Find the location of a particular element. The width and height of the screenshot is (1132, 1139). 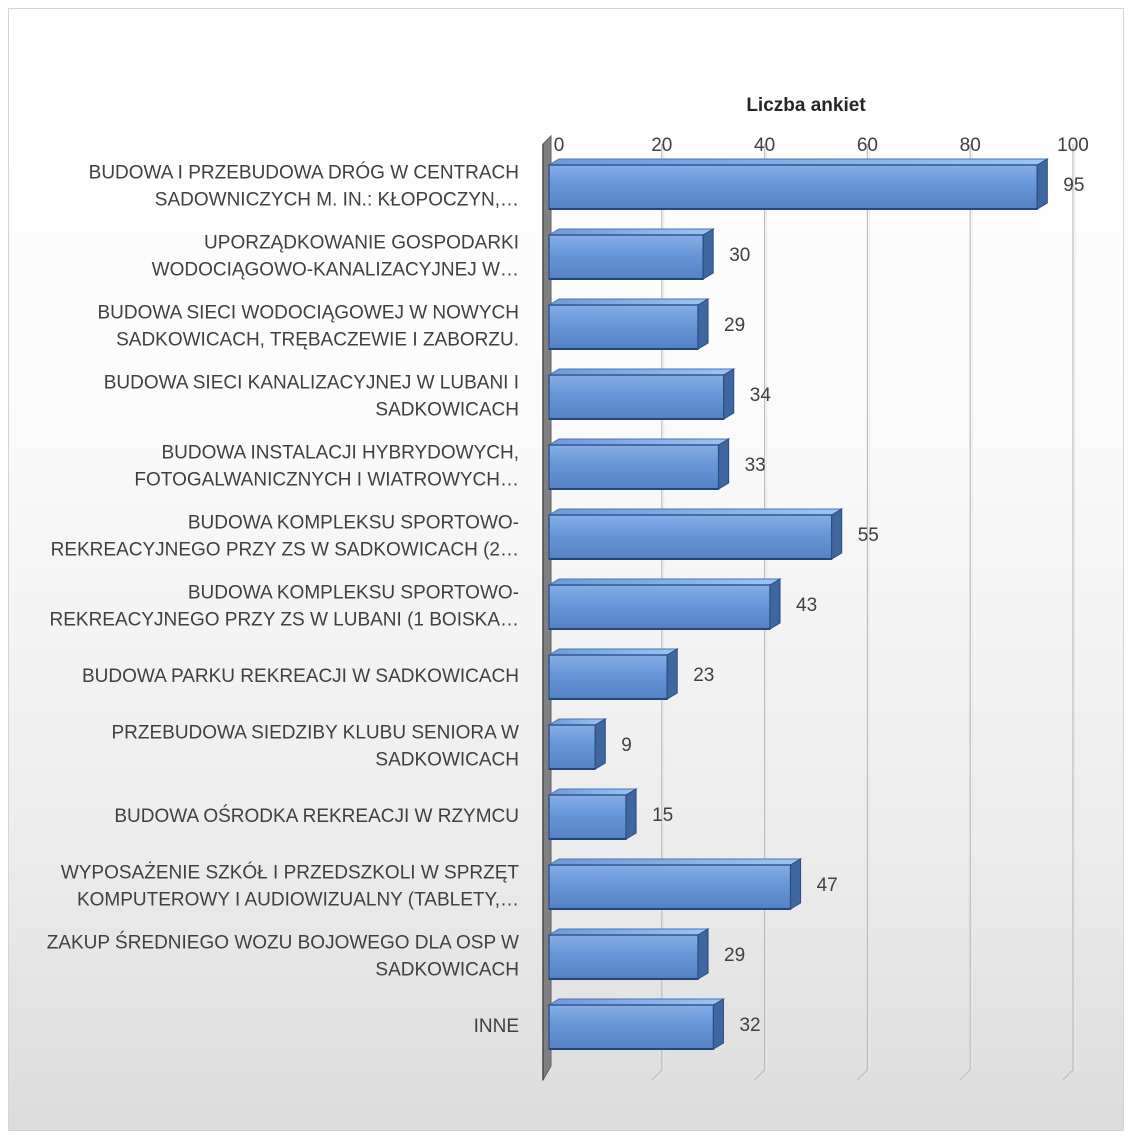

data-label: 47 is located at coordinates (827, 885).